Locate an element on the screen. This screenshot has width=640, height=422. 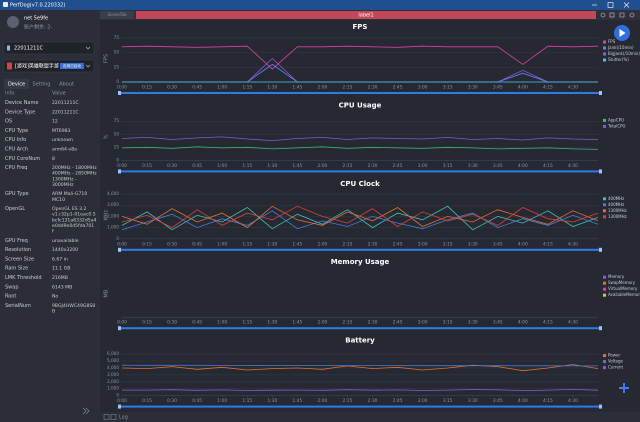
app-badge-text: 应用已启动 is located at coordinates (72, 65).